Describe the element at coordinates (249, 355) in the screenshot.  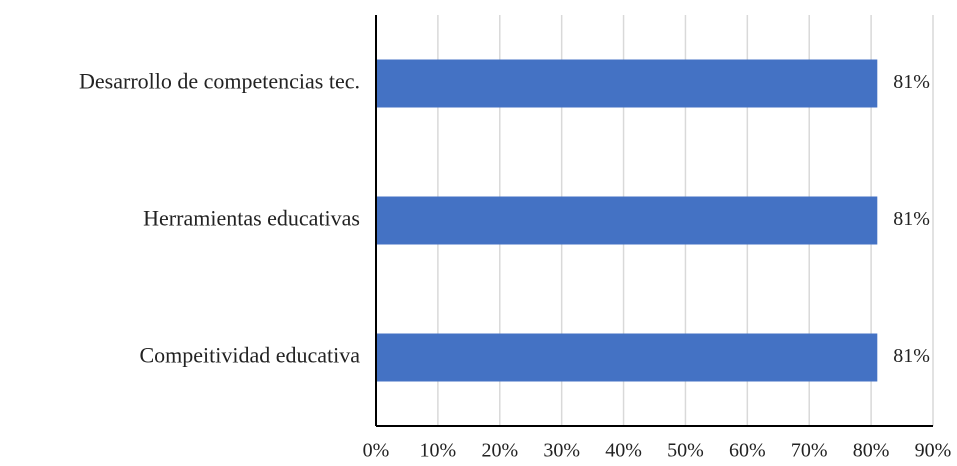
I see `category-label: Compeitividad educativa` at that location.